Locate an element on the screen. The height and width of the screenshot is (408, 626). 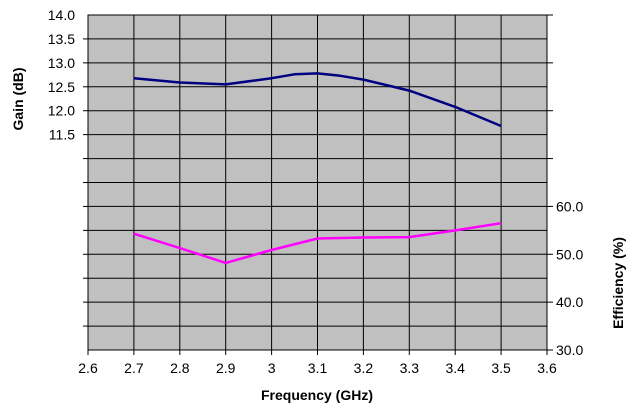
x-tick-label: 3.3 is located at coordinates (410, 368).